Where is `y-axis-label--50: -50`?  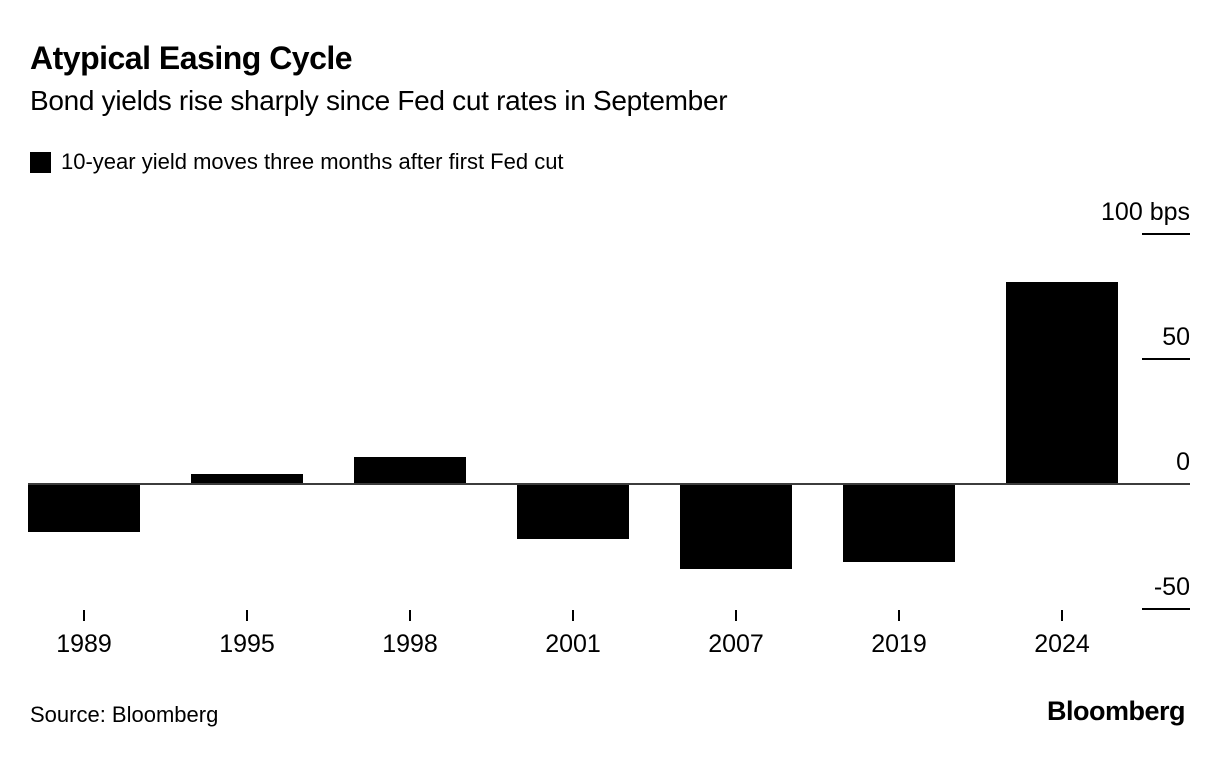
y-axis-label--50: -50 is located at coordinates (1171, 587).